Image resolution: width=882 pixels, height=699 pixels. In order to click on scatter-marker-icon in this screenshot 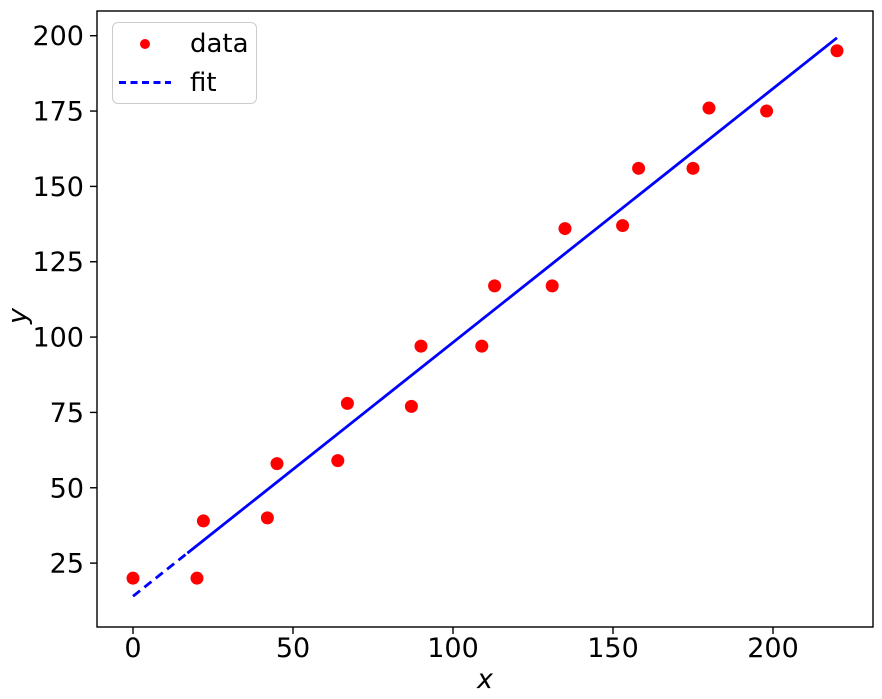, I will do `click(145, 43)`.